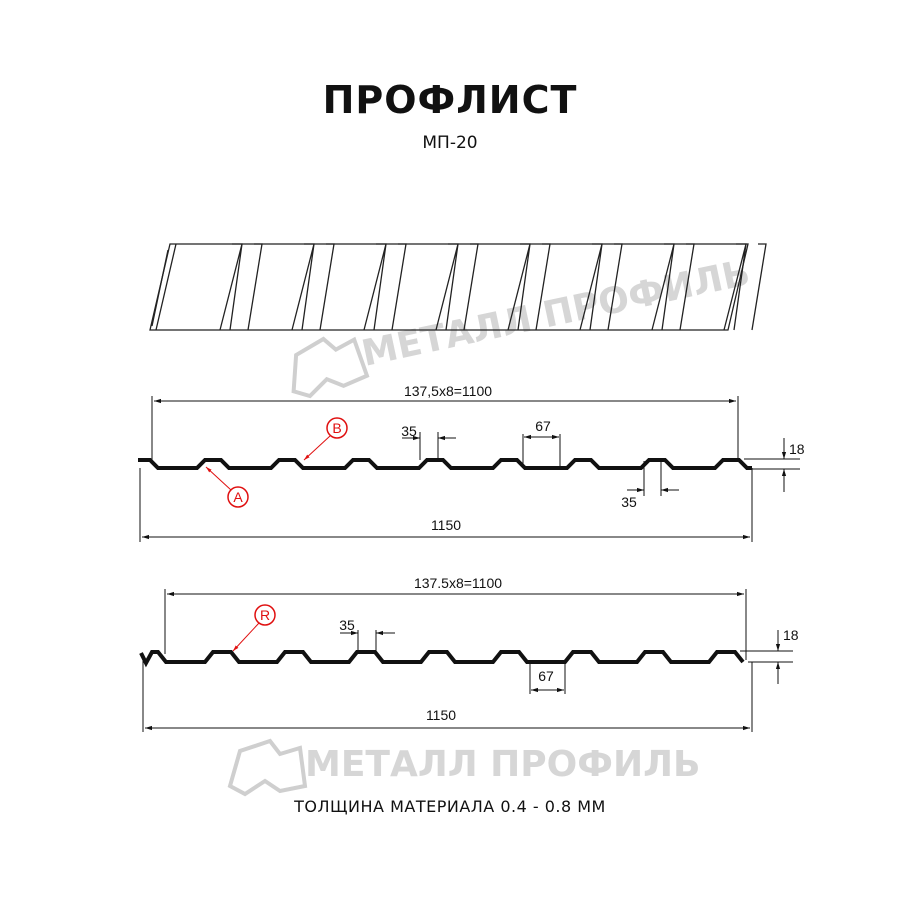 This screenshot has height=900, width=900. I want to click on profile-b: 137.5x8=1100 1150 35 67 18 R, so click(469, 653).